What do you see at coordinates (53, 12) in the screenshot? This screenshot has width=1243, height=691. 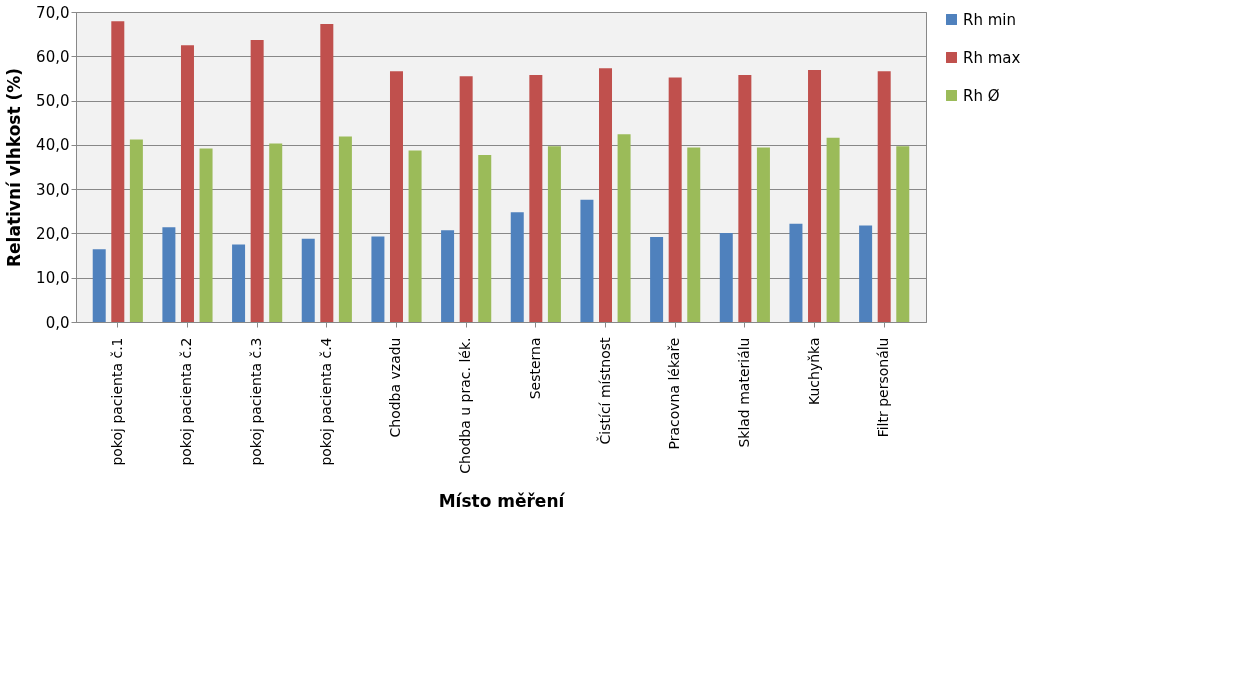 I see `y-tick-label: 70,0` at bounding box center [53, 12].